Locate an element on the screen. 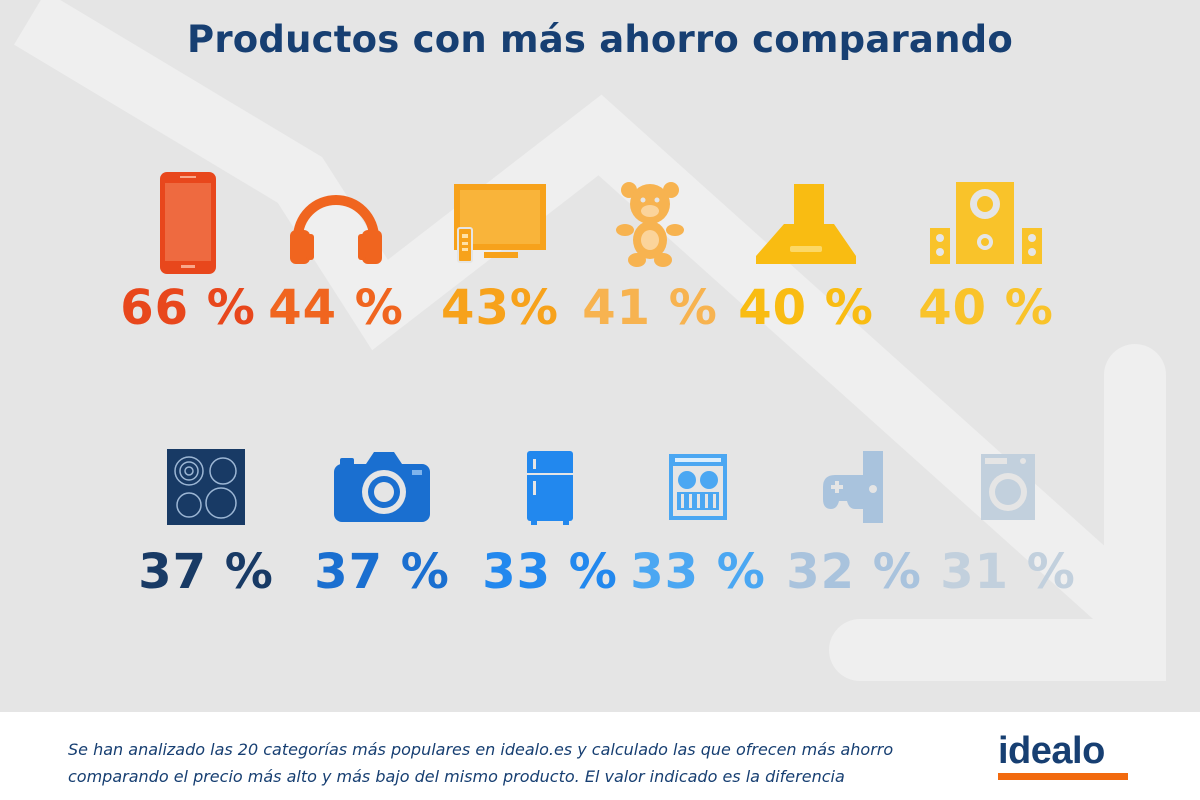  item-fridge: 33 % is located at coordinates (550, 514).